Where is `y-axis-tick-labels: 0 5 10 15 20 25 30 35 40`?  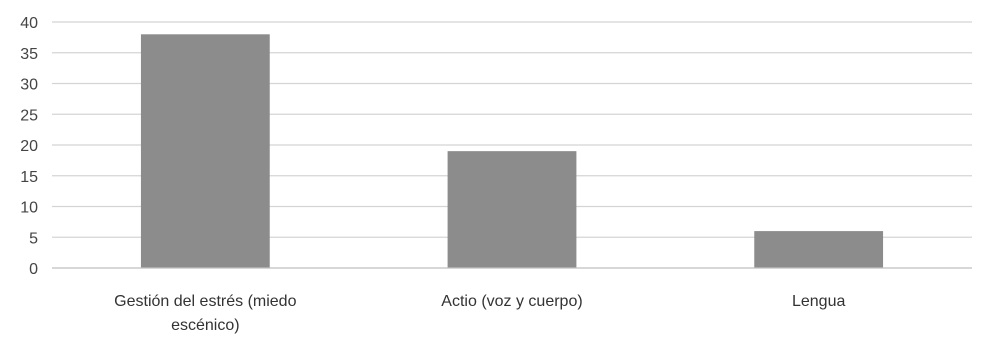 y-axis-tick-labels: 0 5 10 15 20 25 30 35 40 is located at coordinates (29, 146).